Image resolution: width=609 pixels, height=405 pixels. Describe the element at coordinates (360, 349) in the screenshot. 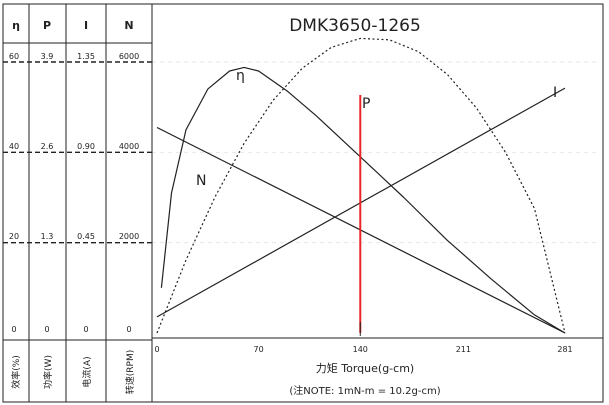

I see `x-tick-label: 140` at that location.